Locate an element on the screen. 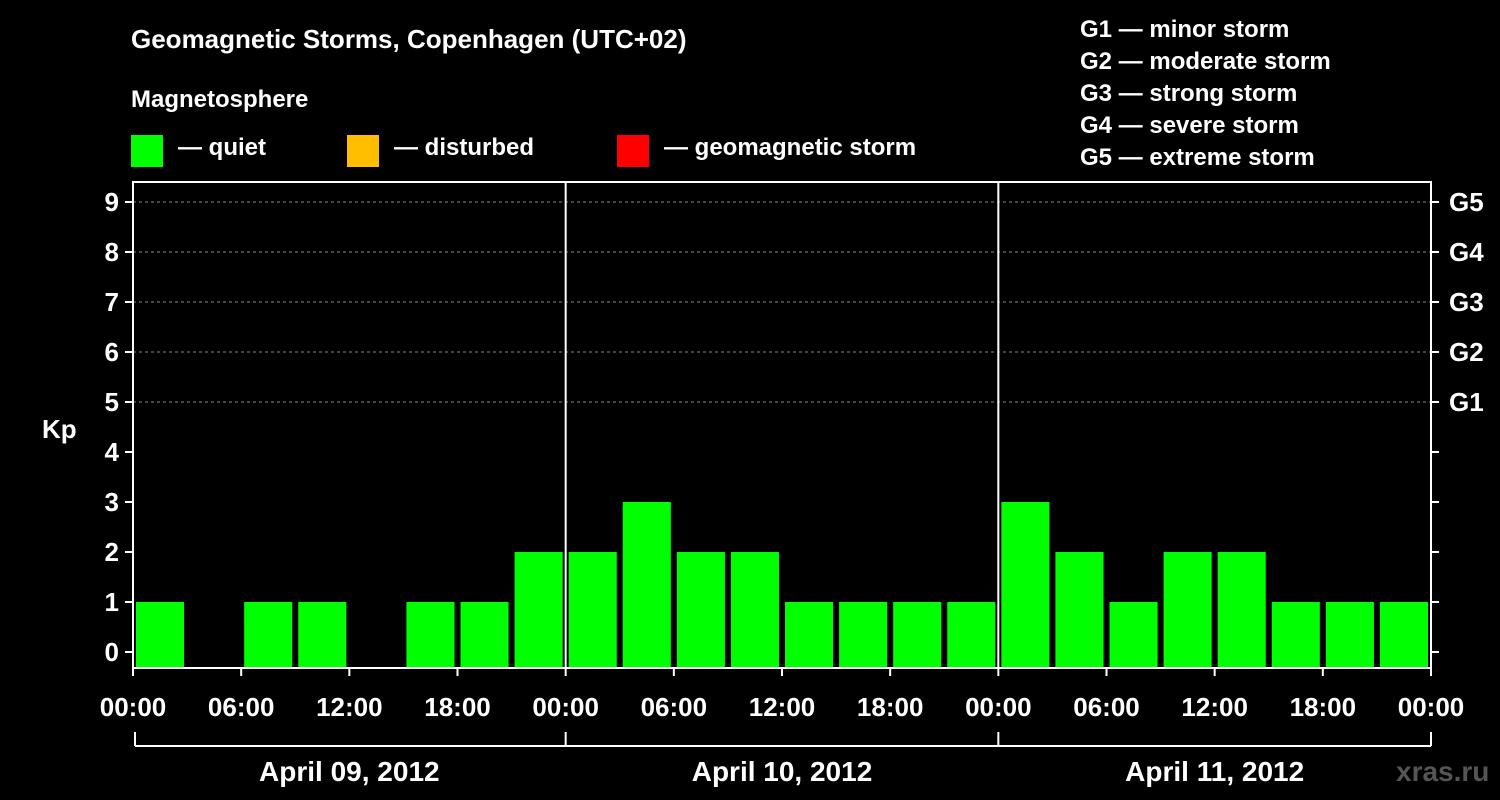 This screenshot has width=1500, height=800. y-tick-label: 8 is located at coordinates (112, 252).